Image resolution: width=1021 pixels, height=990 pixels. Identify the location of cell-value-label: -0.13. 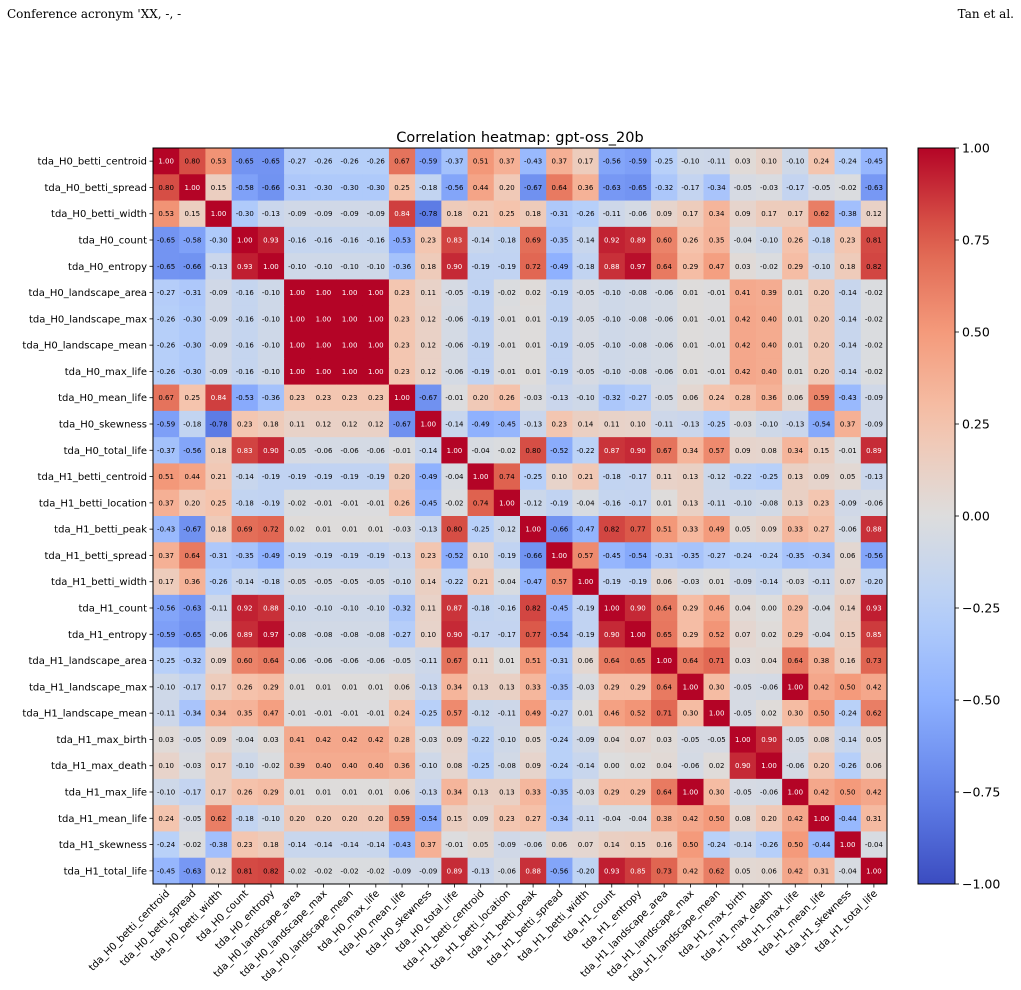
(533, 425).